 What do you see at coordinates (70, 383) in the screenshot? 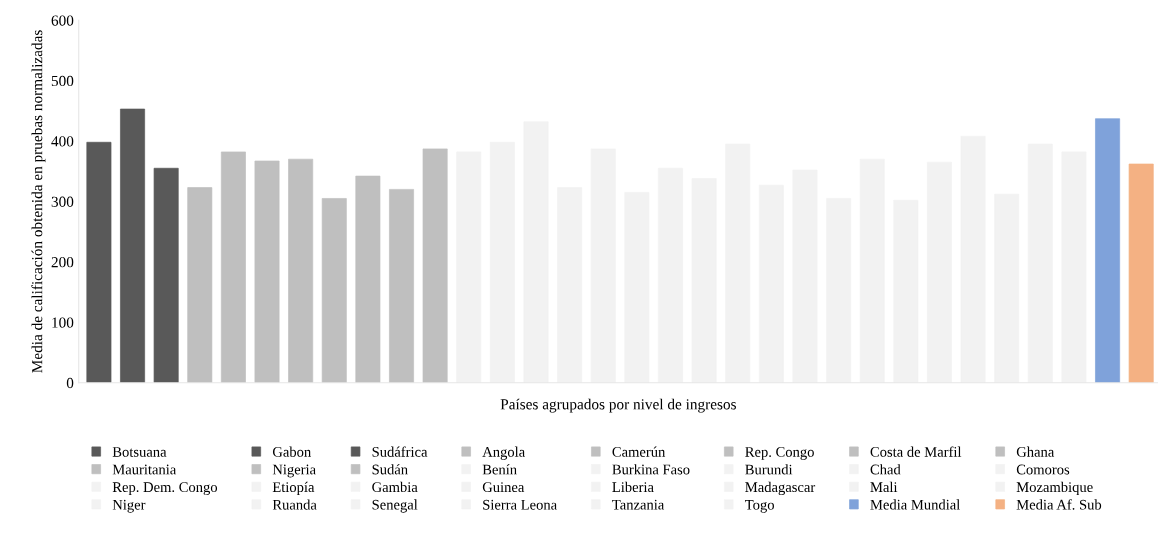
I see `y-tick-label: 0` at bounding box center [70, 383].